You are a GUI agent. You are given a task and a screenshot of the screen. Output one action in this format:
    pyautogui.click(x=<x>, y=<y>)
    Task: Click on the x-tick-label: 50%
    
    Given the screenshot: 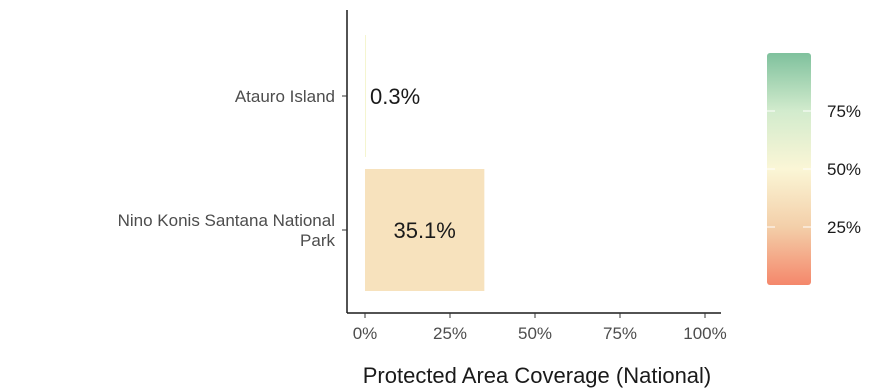 What is the action you would take?
    pyautogui.click(x=535, y=333)
    